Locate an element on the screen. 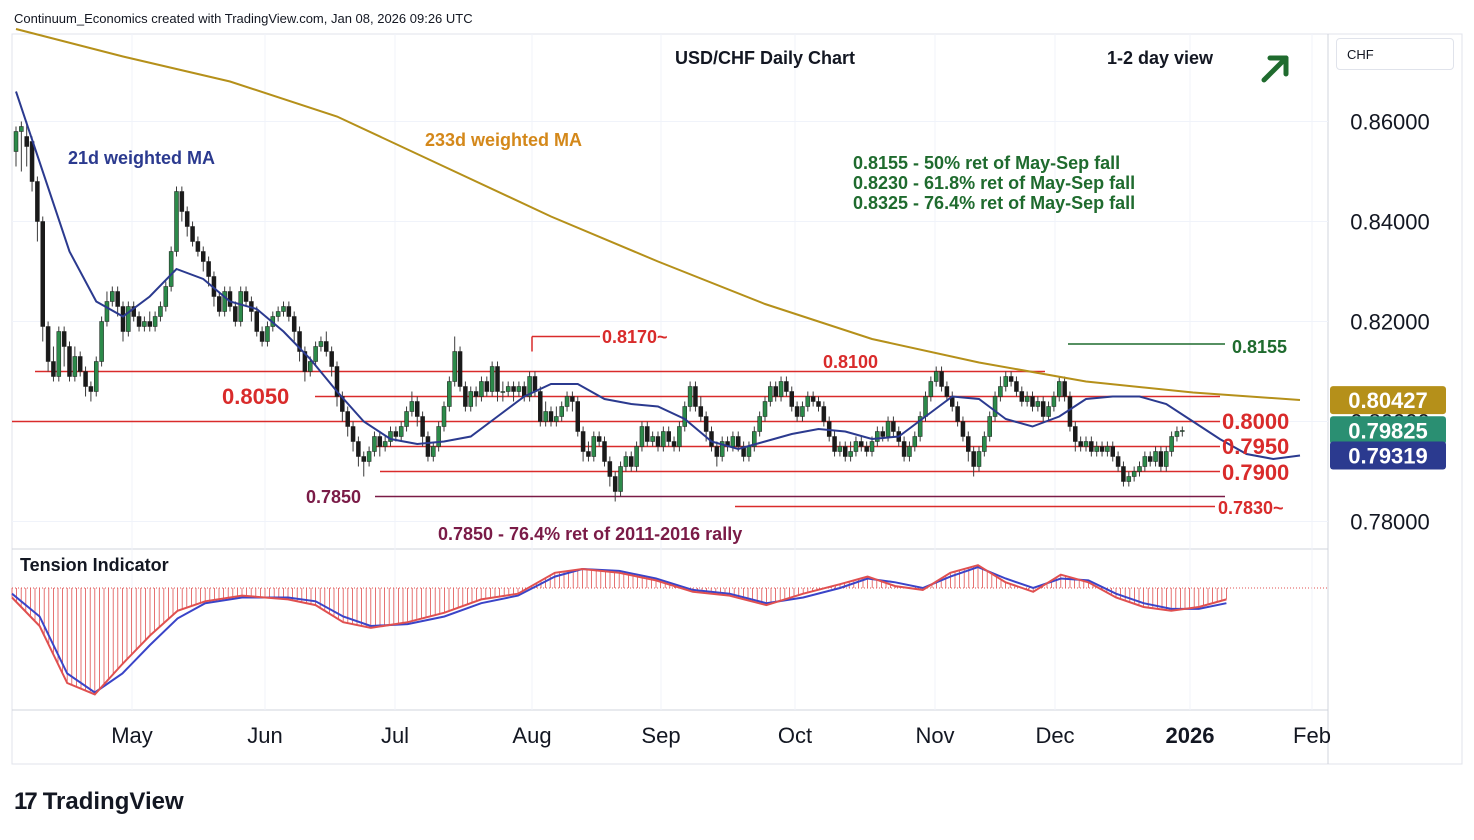  time-axis-tick-label: Jun is located at coordinates (264, 735).